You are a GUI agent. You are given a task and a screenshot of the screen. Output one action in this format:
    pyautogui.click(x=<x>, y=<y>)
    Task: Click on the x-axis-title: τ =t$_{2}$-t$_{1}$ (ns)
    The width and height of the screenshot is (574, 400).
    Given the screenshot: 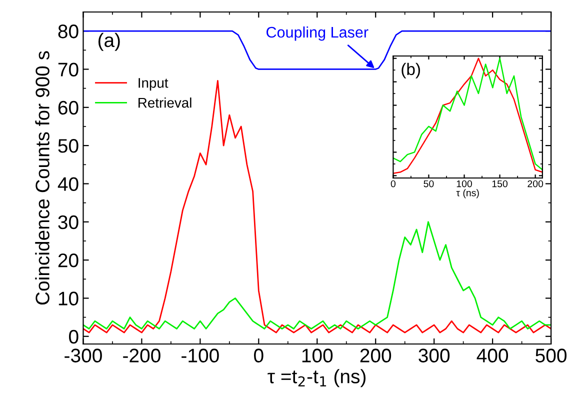 What is the action you would take?
    pyautogui.click(x=317, y=378)
    